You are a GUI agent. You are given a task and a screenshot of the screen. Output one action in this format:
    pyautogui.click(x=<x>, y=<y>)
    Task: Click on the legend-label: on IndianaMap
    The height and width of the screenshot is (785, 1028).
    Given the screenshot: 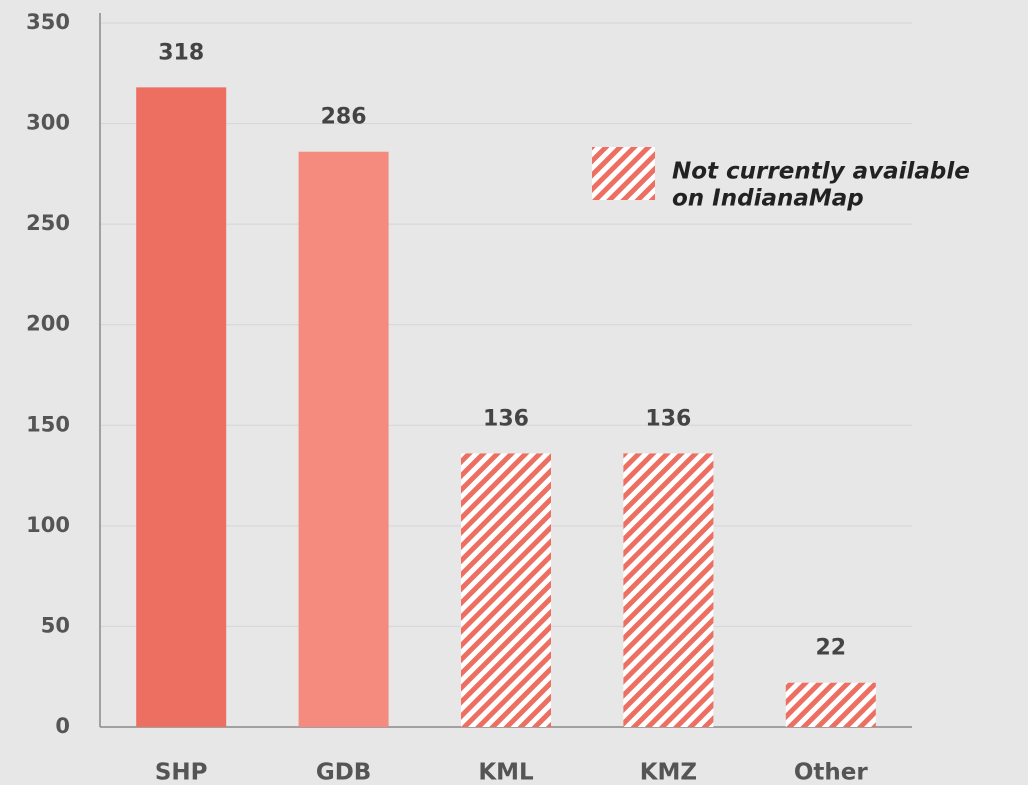 What is the action you would take?
    pyautogui.click(x=768, y=199)
    